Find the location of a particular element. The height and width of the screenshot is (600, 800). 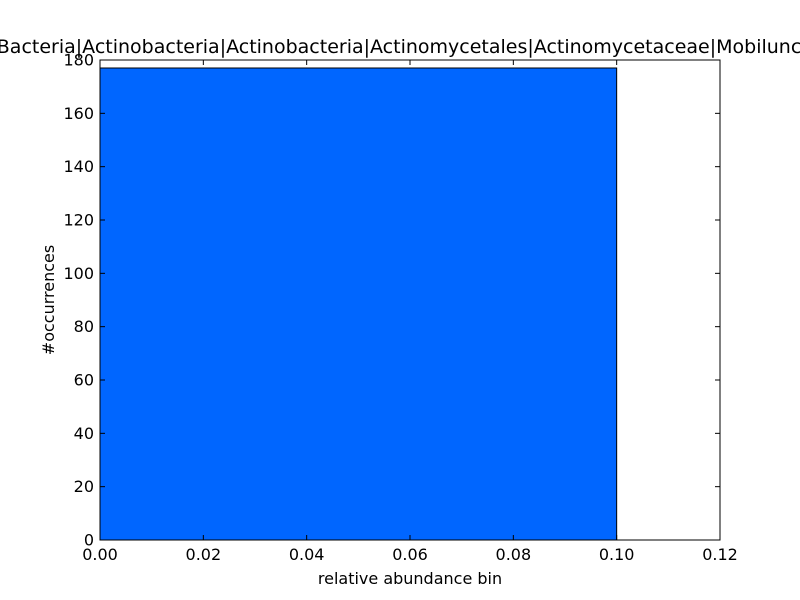

x-axis-title: relative abundance bin is located at coordinates (410, 578).